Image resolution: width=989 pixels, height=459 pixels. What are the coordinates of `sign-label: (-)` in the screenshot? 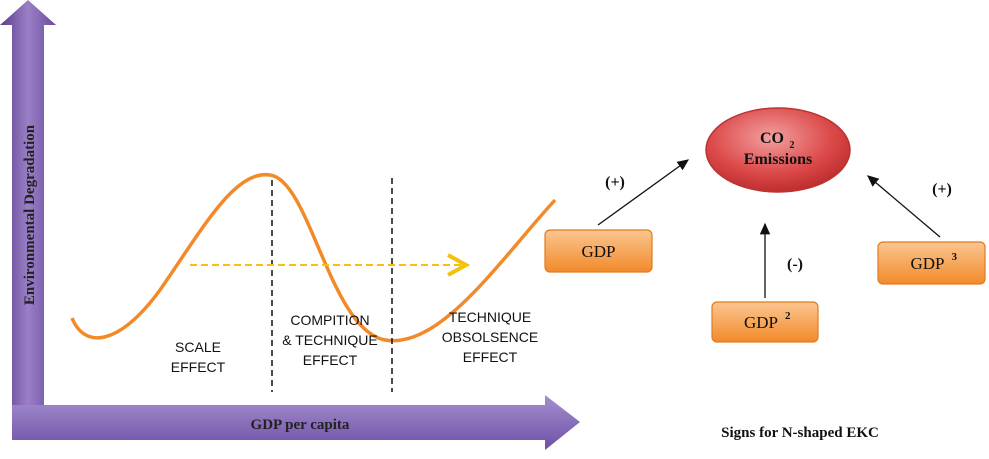 It's located at (795, 264).